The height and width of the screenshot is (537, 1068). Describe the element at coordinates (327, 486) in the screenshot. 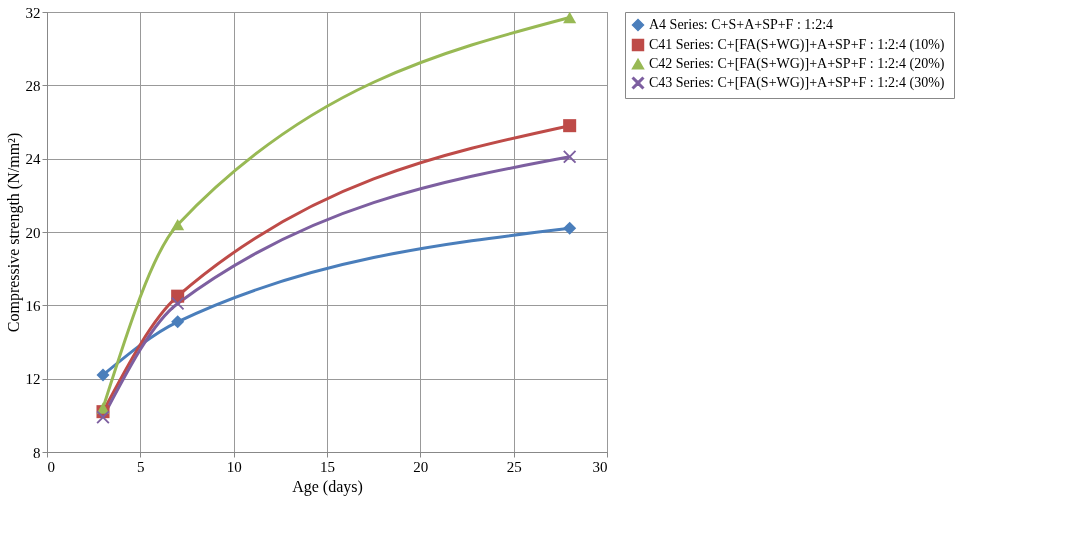

I see `x-axis-title: Age (days)` at that location.